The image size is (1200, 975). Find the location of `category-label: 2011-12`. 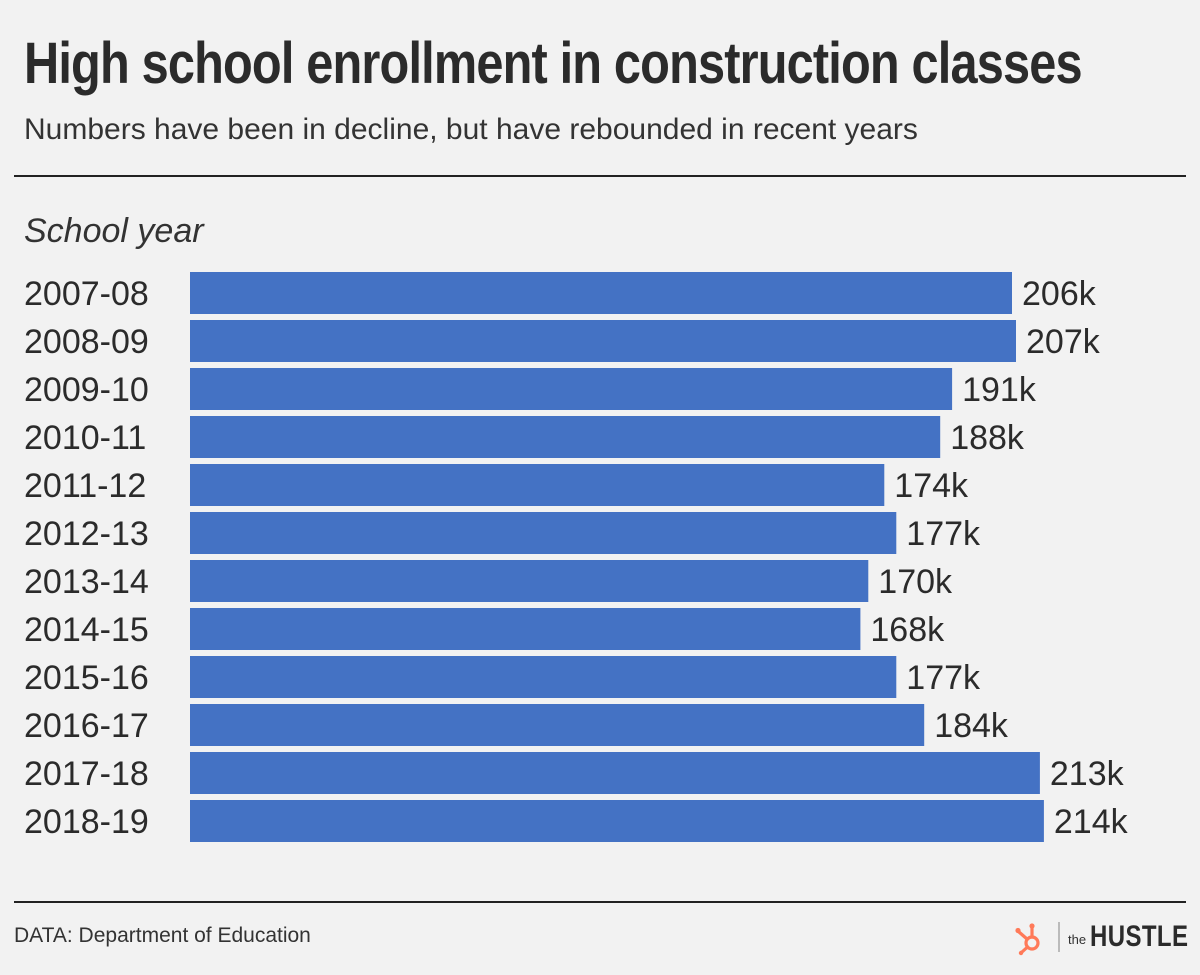

category-label: 2011-12 is located at coordinates (85, 486).